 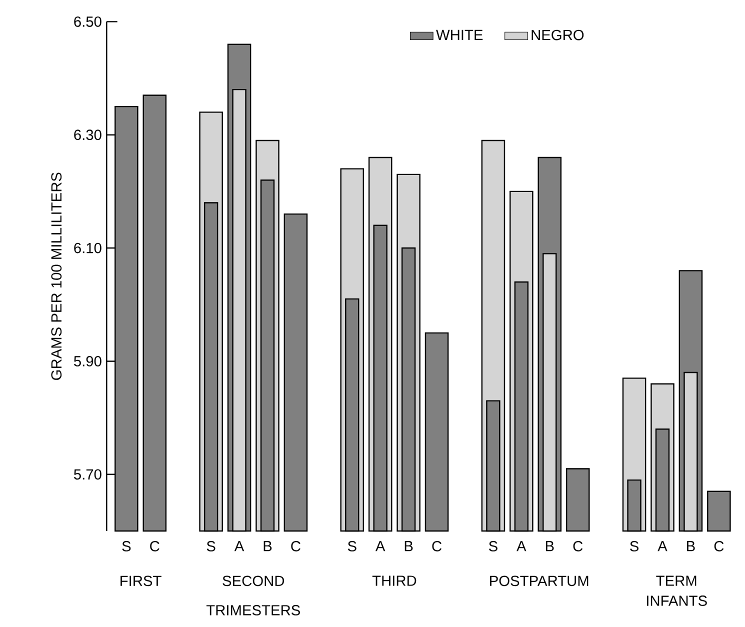 What do you see at coordinates (539, 581) in the screenshot?
I see `text: POSTPARTUM` at bounding box center [539, 581].